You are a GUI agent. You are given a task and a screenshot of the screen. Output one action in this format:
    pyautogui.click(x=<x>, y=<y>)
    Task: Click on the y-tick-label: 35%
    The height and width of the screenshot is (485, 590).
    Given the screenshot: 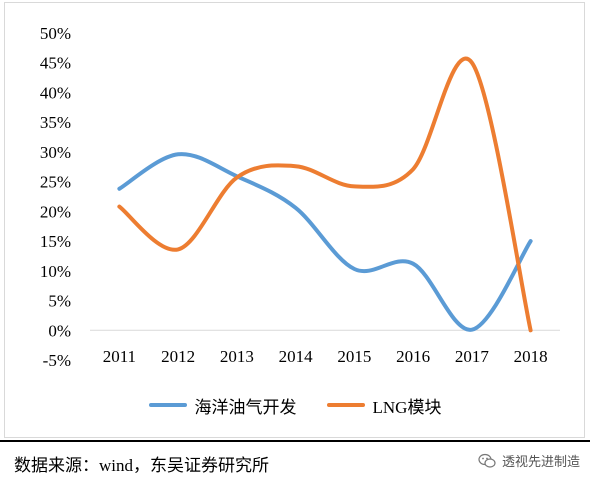 What is the action you would take?
    pyautogui.click(x=55, y=122)
    